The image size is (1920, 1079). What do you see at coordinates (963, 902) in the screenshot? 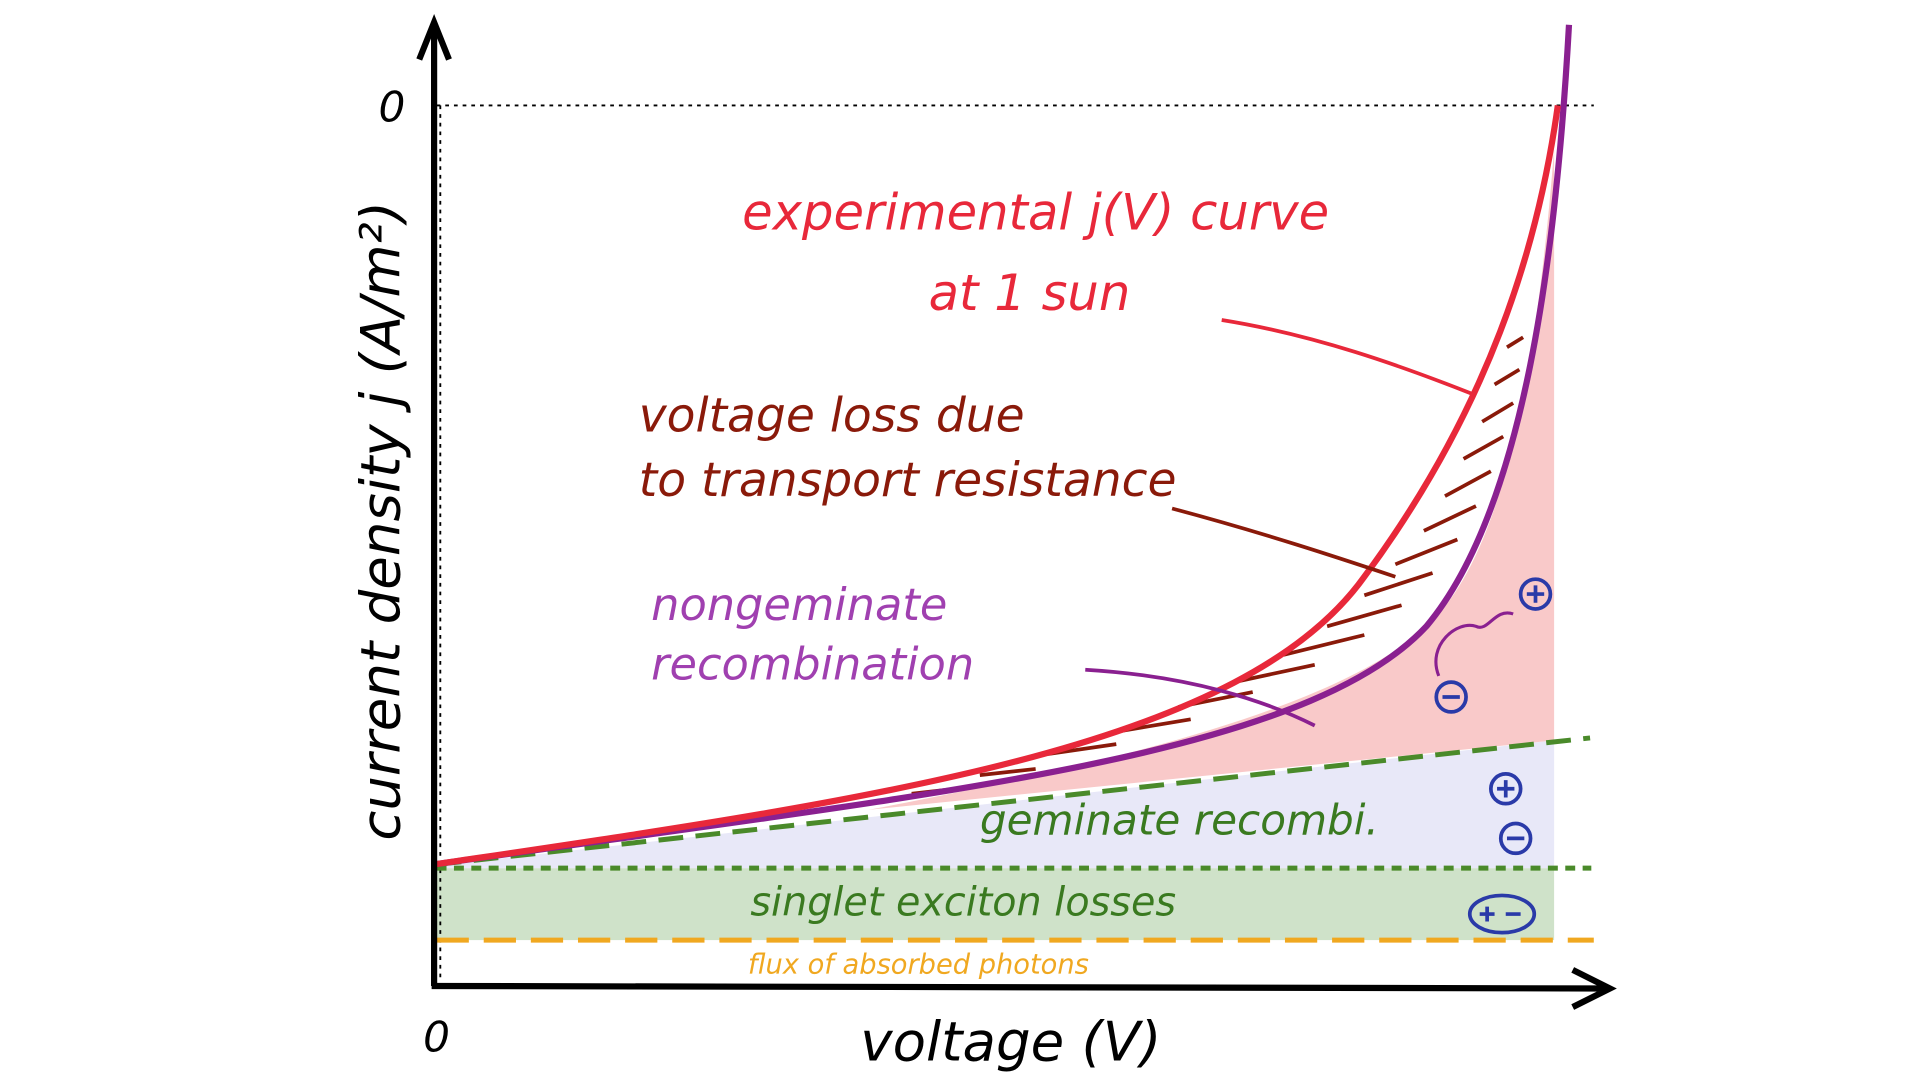
I see `singlet-label: singlet exciton losses` at bounding box center [963, 902].